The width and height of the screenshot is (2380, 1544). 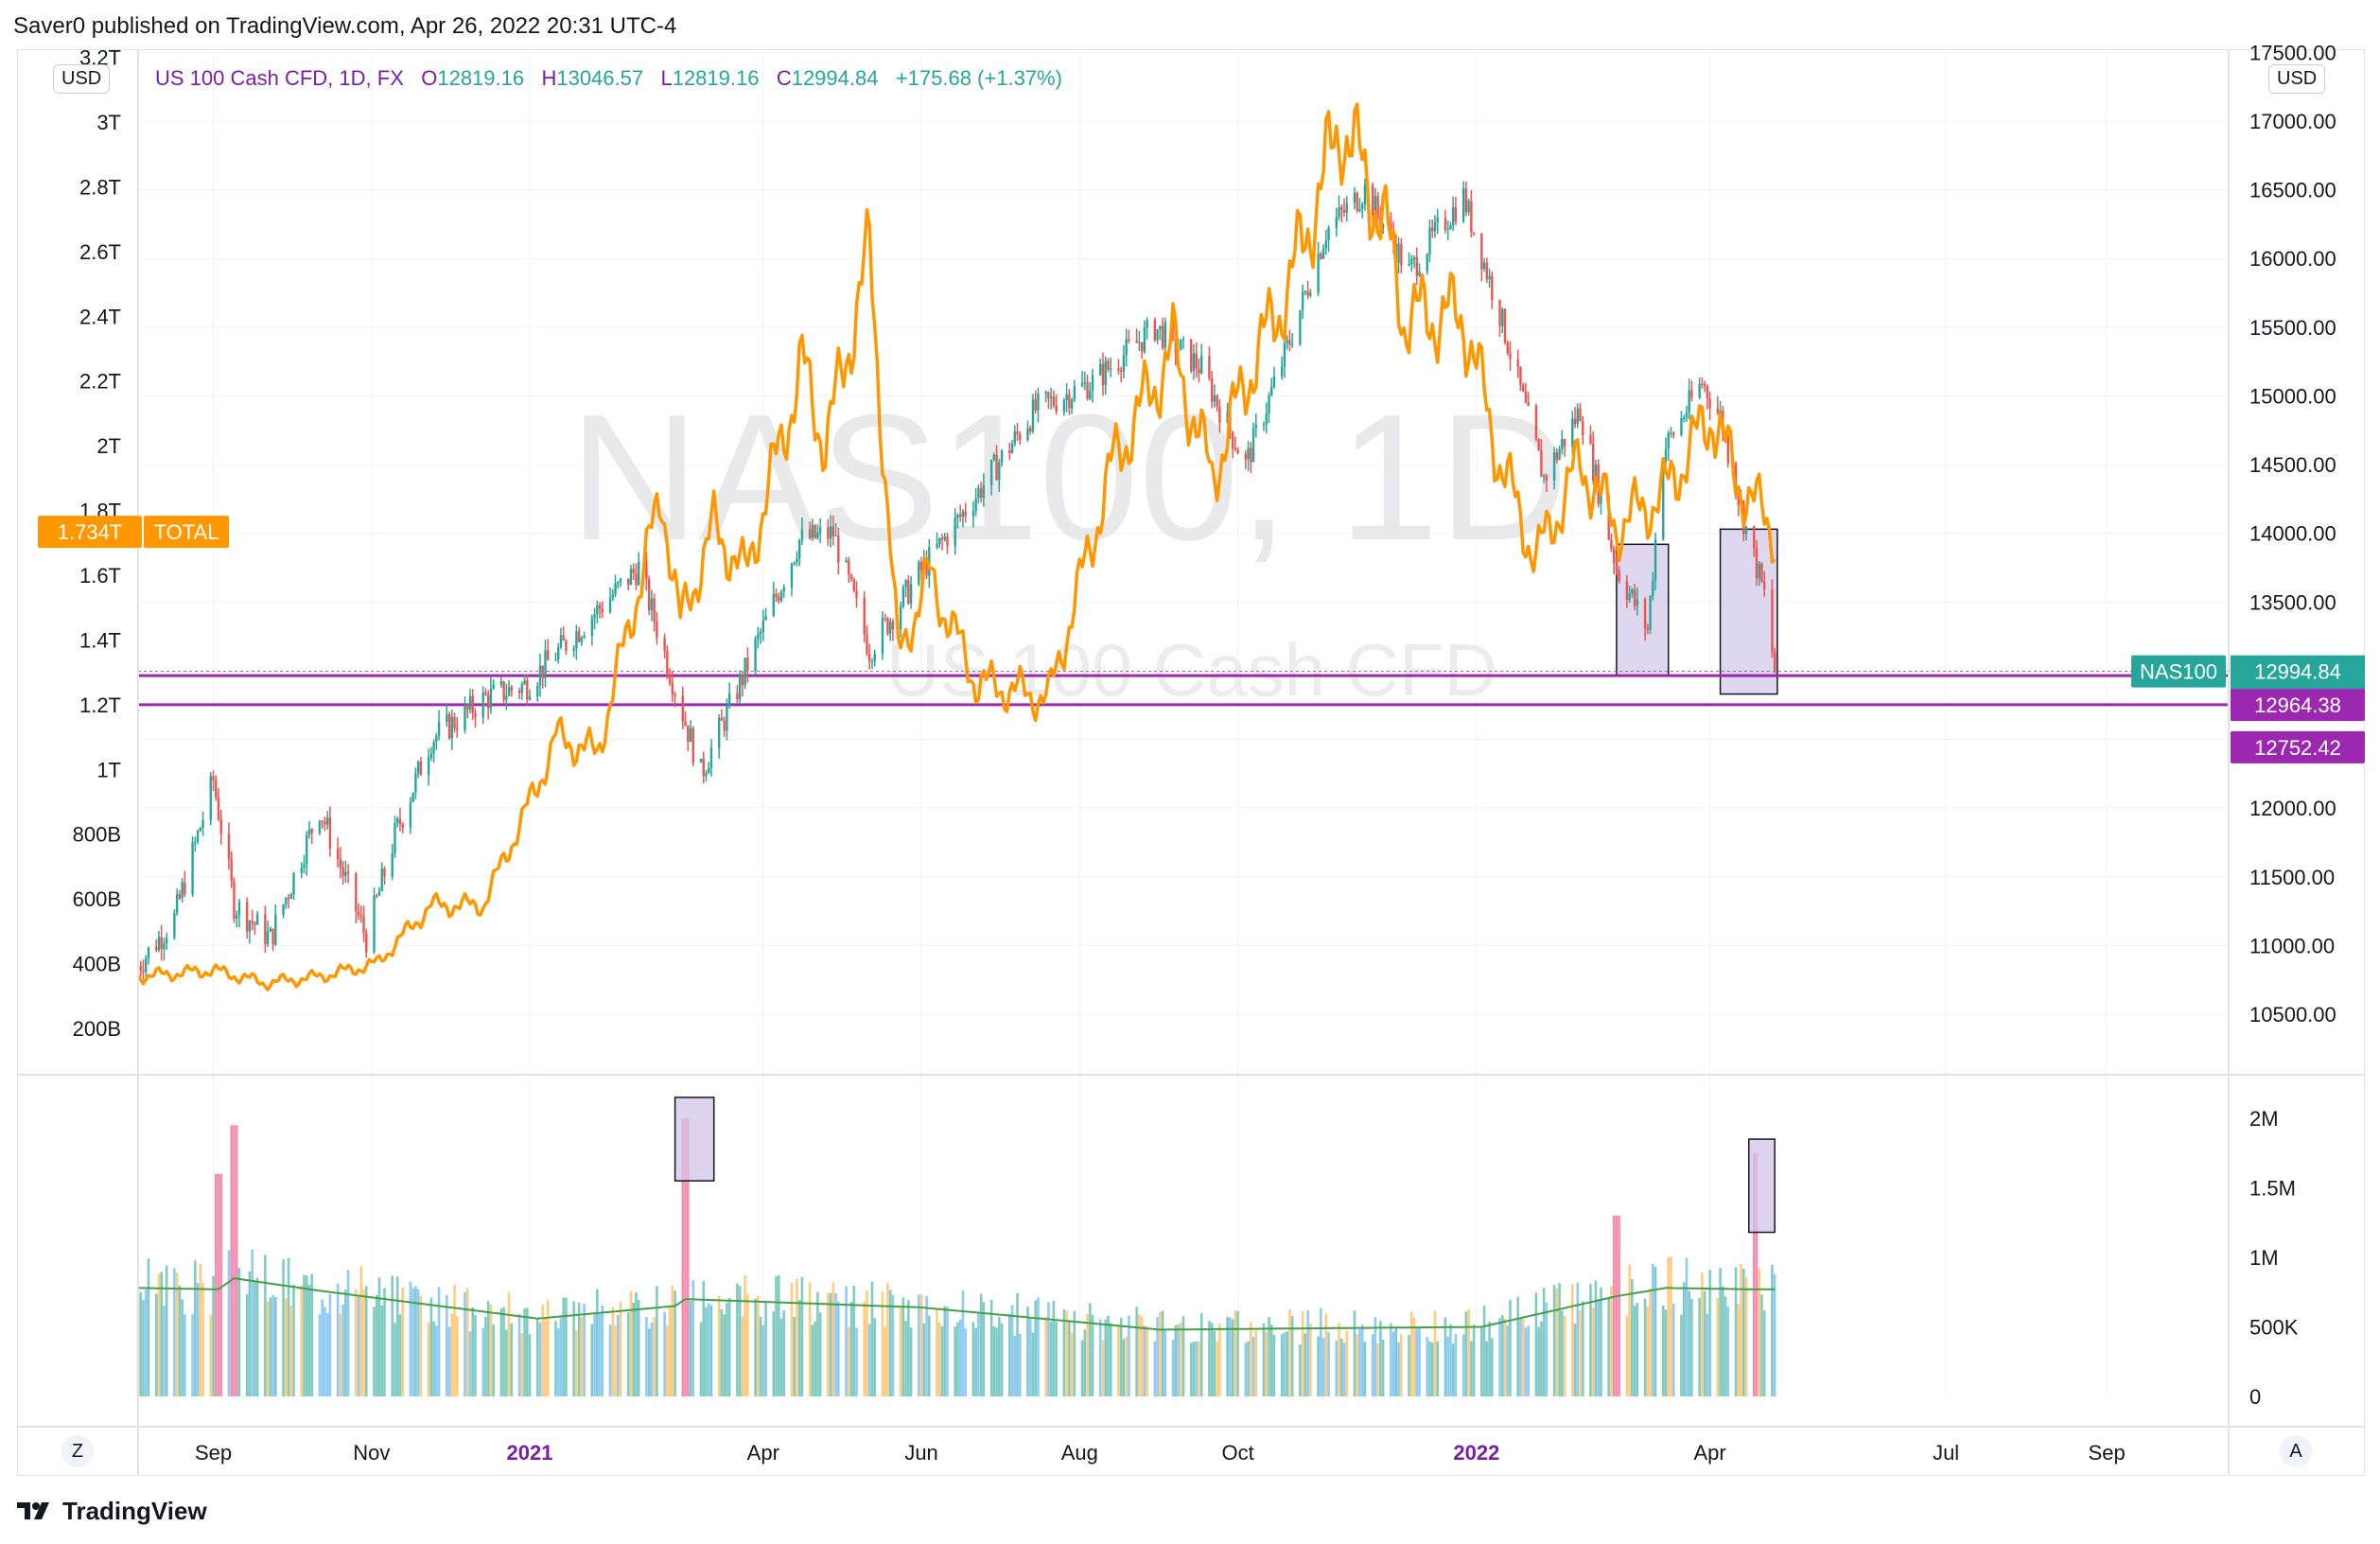 I want to click on price-tick-label: 12000.00, so click(x=2292, y=808).